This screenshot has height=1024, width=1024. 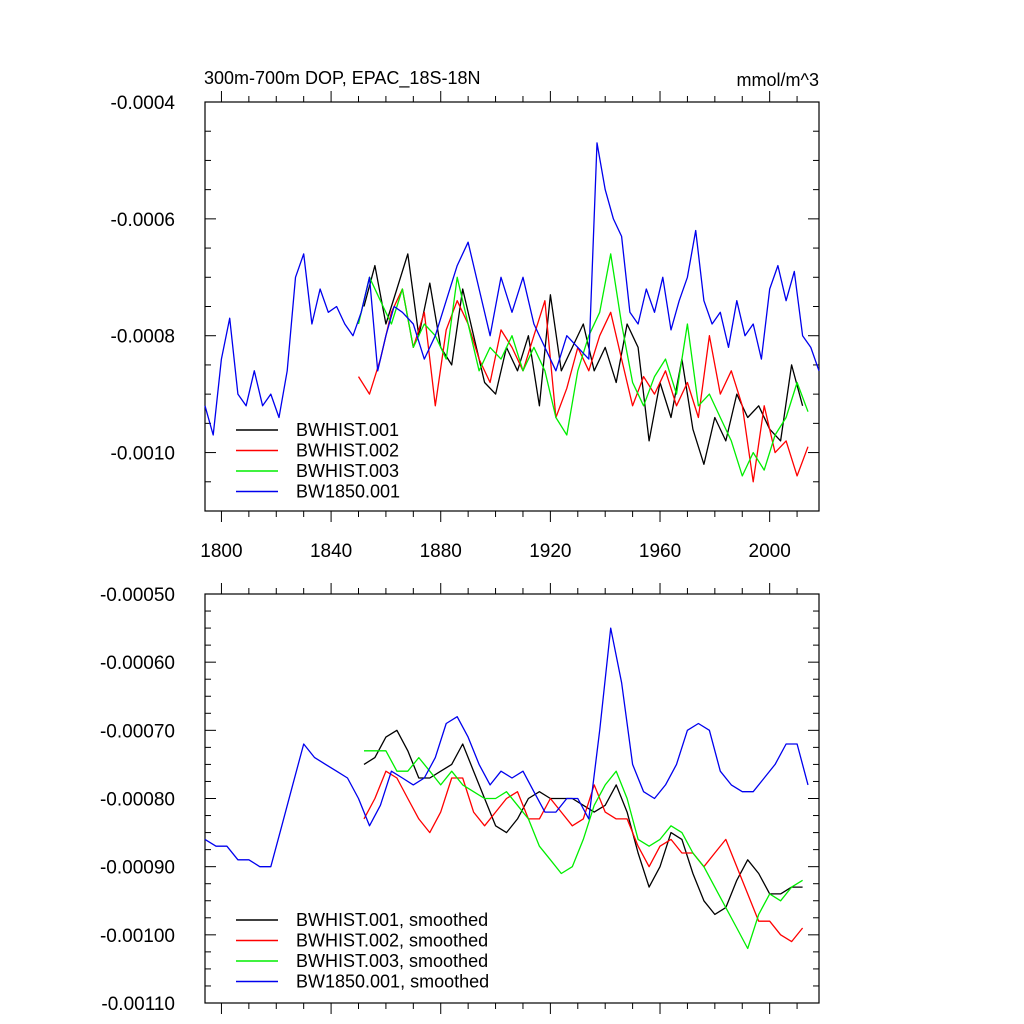 What do you see at coordinates (143, 454) in the screenshot?
I see `y-tick-label: -0.0010` at bounding box center [143, 454].